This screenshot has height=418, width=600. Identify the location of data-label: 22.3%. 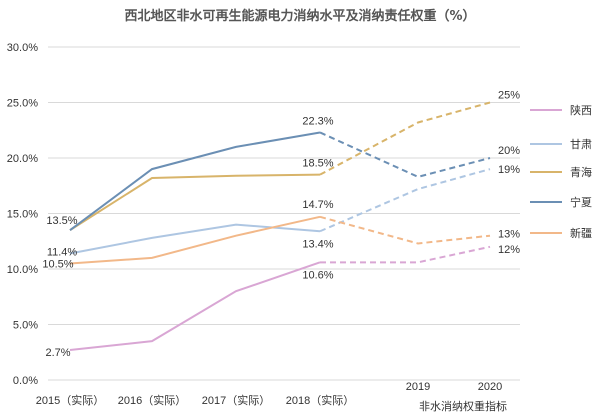
(317, 121).